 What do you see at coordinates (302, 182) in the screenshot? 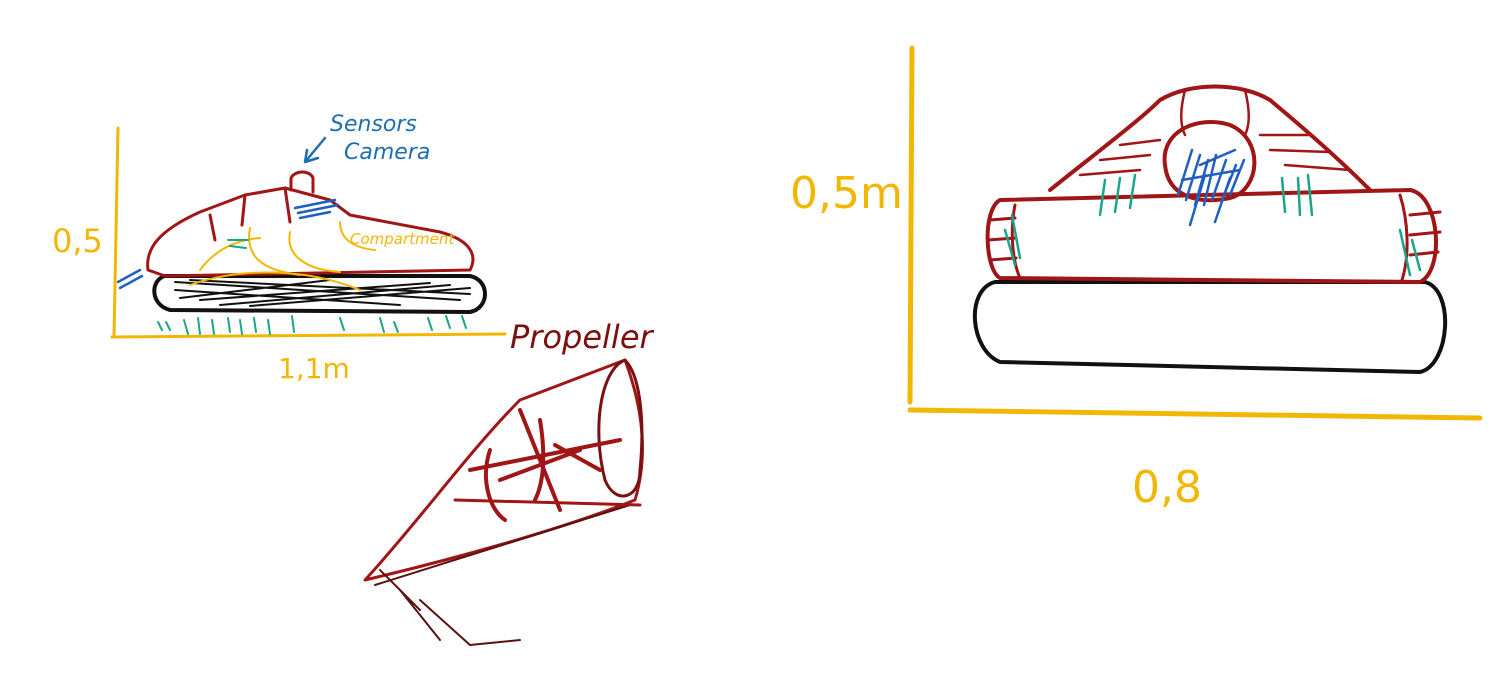
I see `side-sensor-dome` at bounding box center [302, 182].